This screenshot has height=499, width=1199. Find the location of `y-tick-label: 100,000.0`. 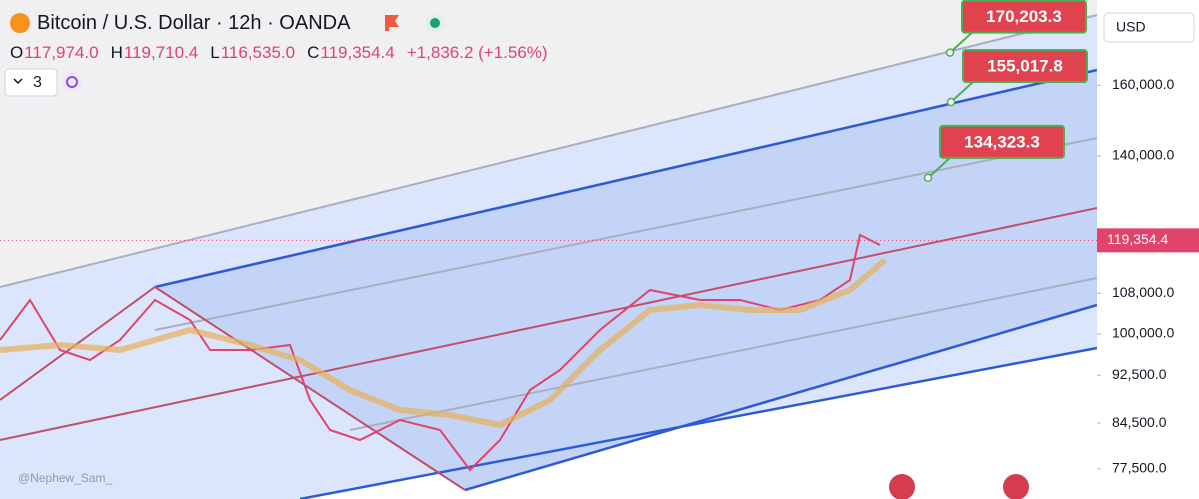

y-tick-label: 100,000.0 is located at coordinates (1143, 333).